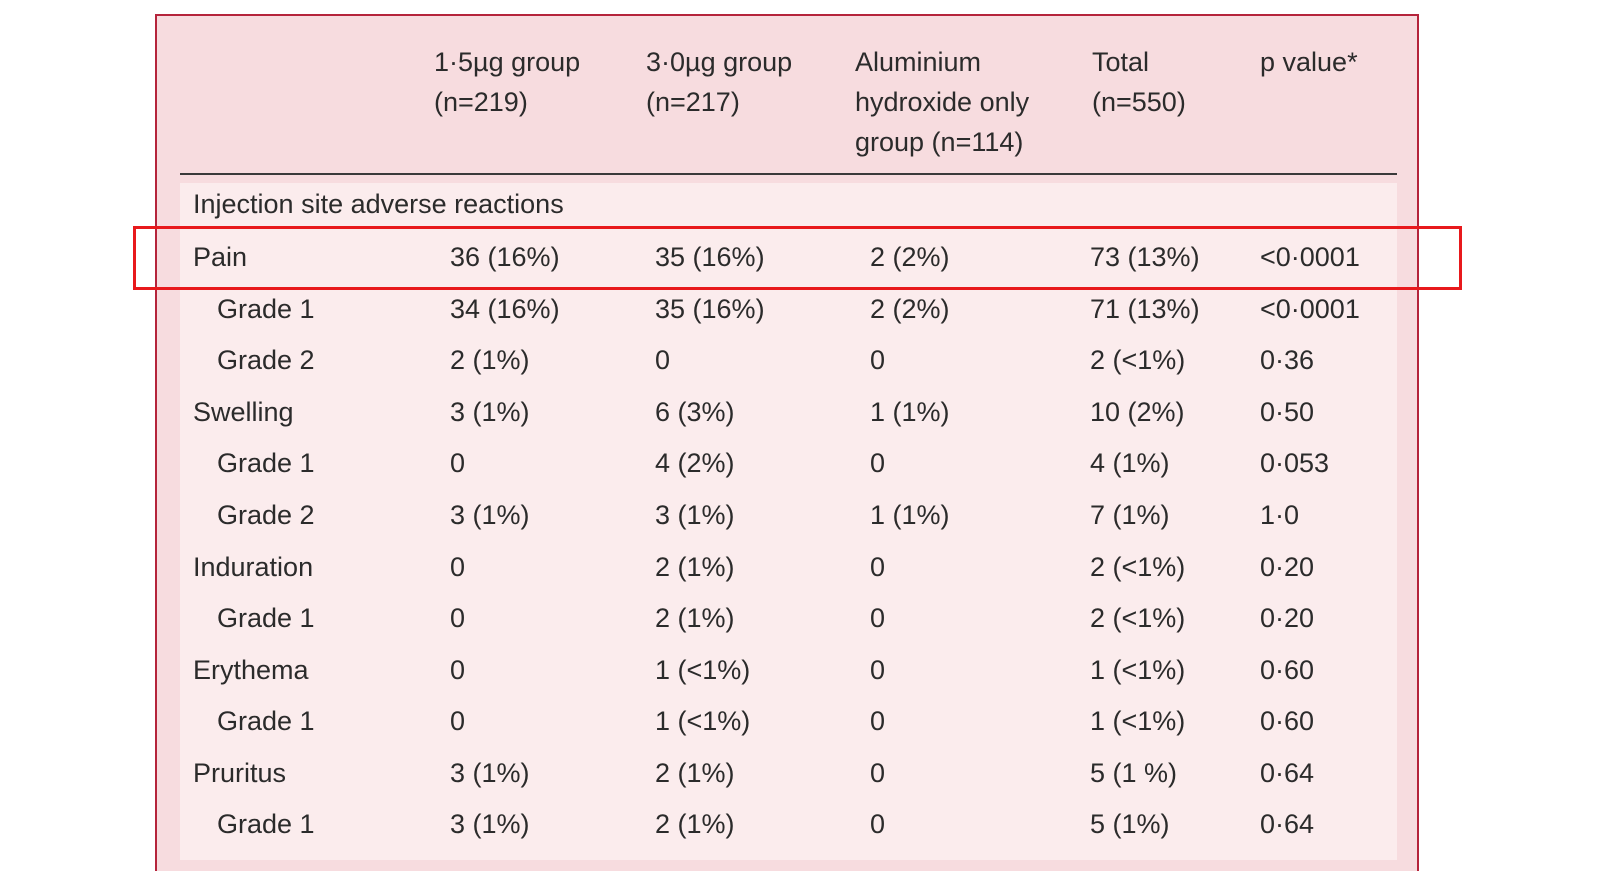 This screenshot has width=1600, height=871. Describe the element at coordinates (1145, 309) in the screenshot. I see `table-cell: 71 (13%)` at that location.